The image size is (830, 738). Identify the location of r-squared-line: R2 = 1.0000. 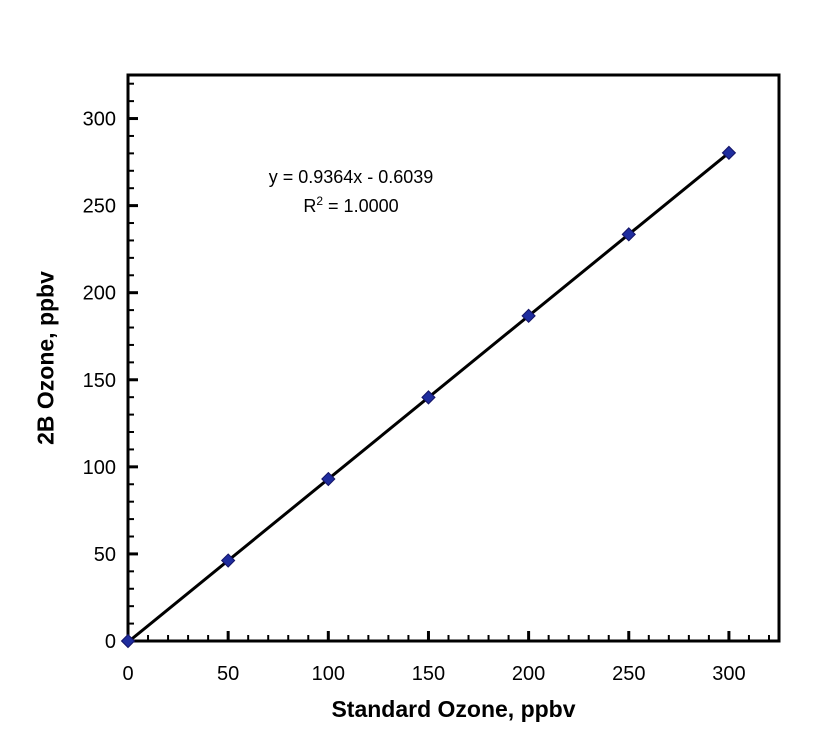
(351, 206).